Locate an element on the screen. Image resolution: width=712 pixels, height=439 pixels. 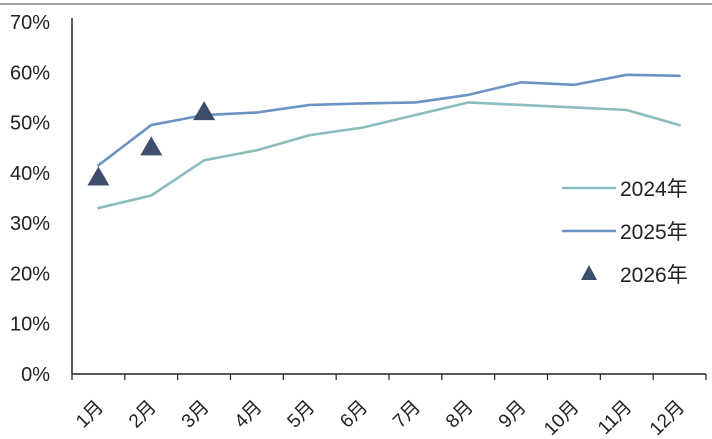
x-tick-label: 3月 is located at coordinates (196, 415).